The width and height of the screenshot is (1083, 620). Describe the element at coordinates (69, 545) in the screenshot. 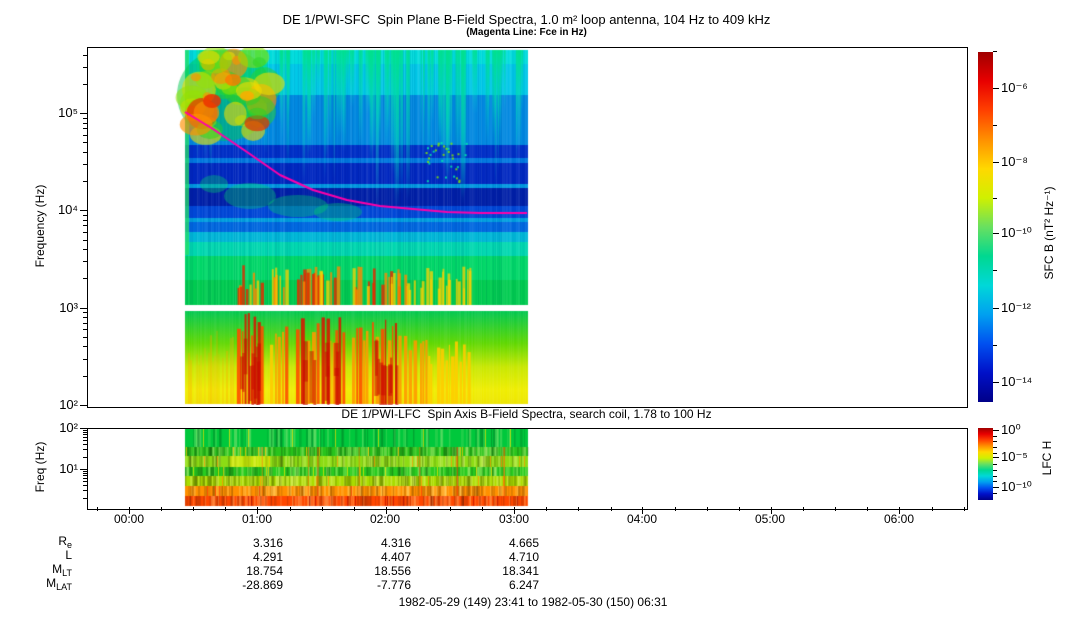

I see `re-sub: e` at that location.